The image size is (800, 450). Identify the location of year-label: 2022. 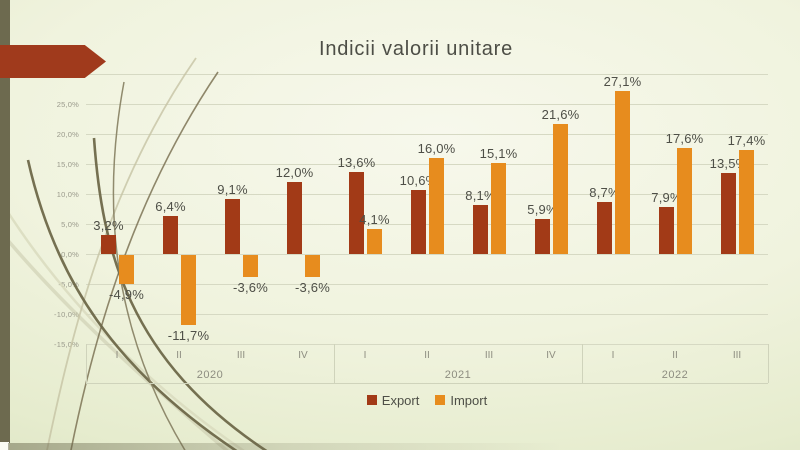
(675, 375).